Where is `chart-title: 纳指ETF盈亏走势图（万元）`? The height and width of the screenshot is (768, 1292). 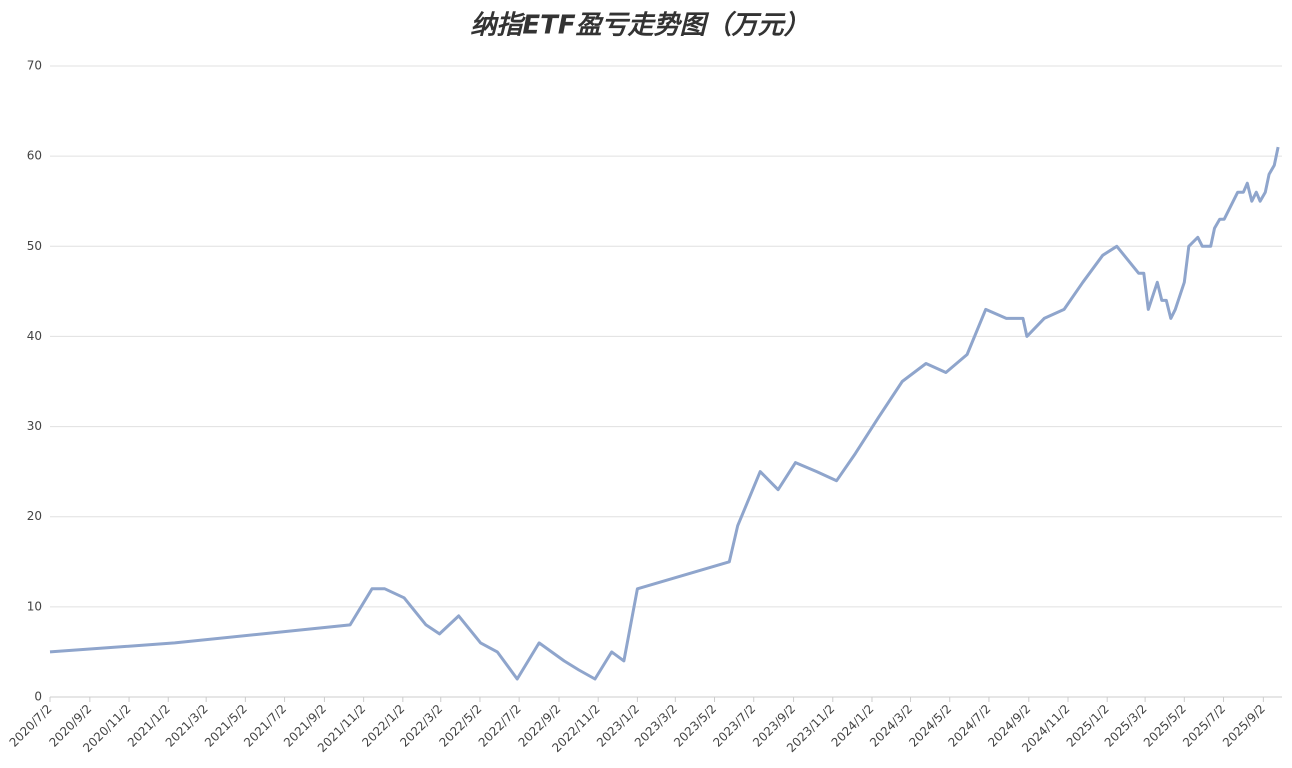
chart-title: 纳指ETF盈亏走势图（万元） is located at coordinates (639, 26).